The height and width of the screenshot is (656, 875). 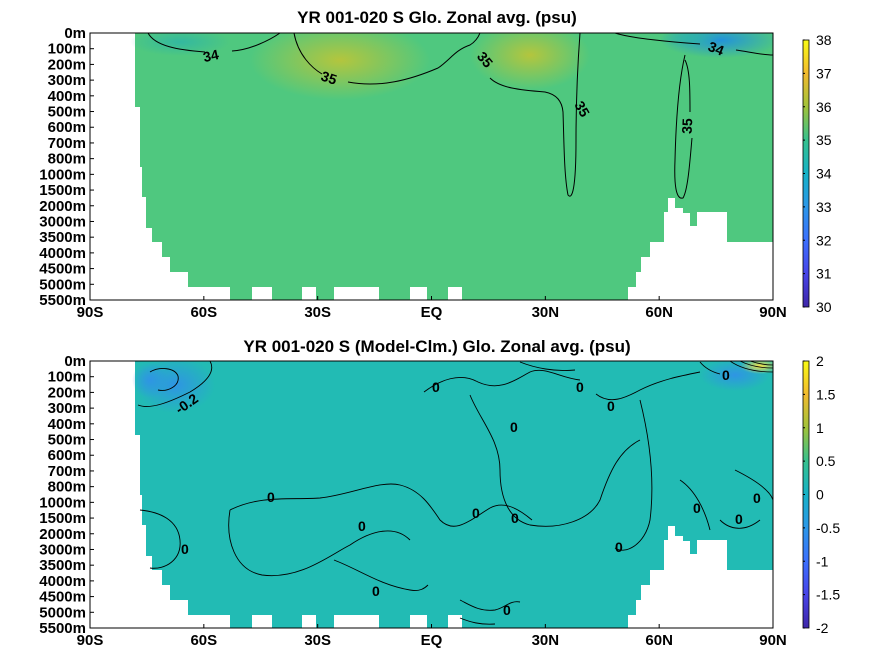 I want to click on colorbar-tick-label: 0, so click(x=820, y=495).